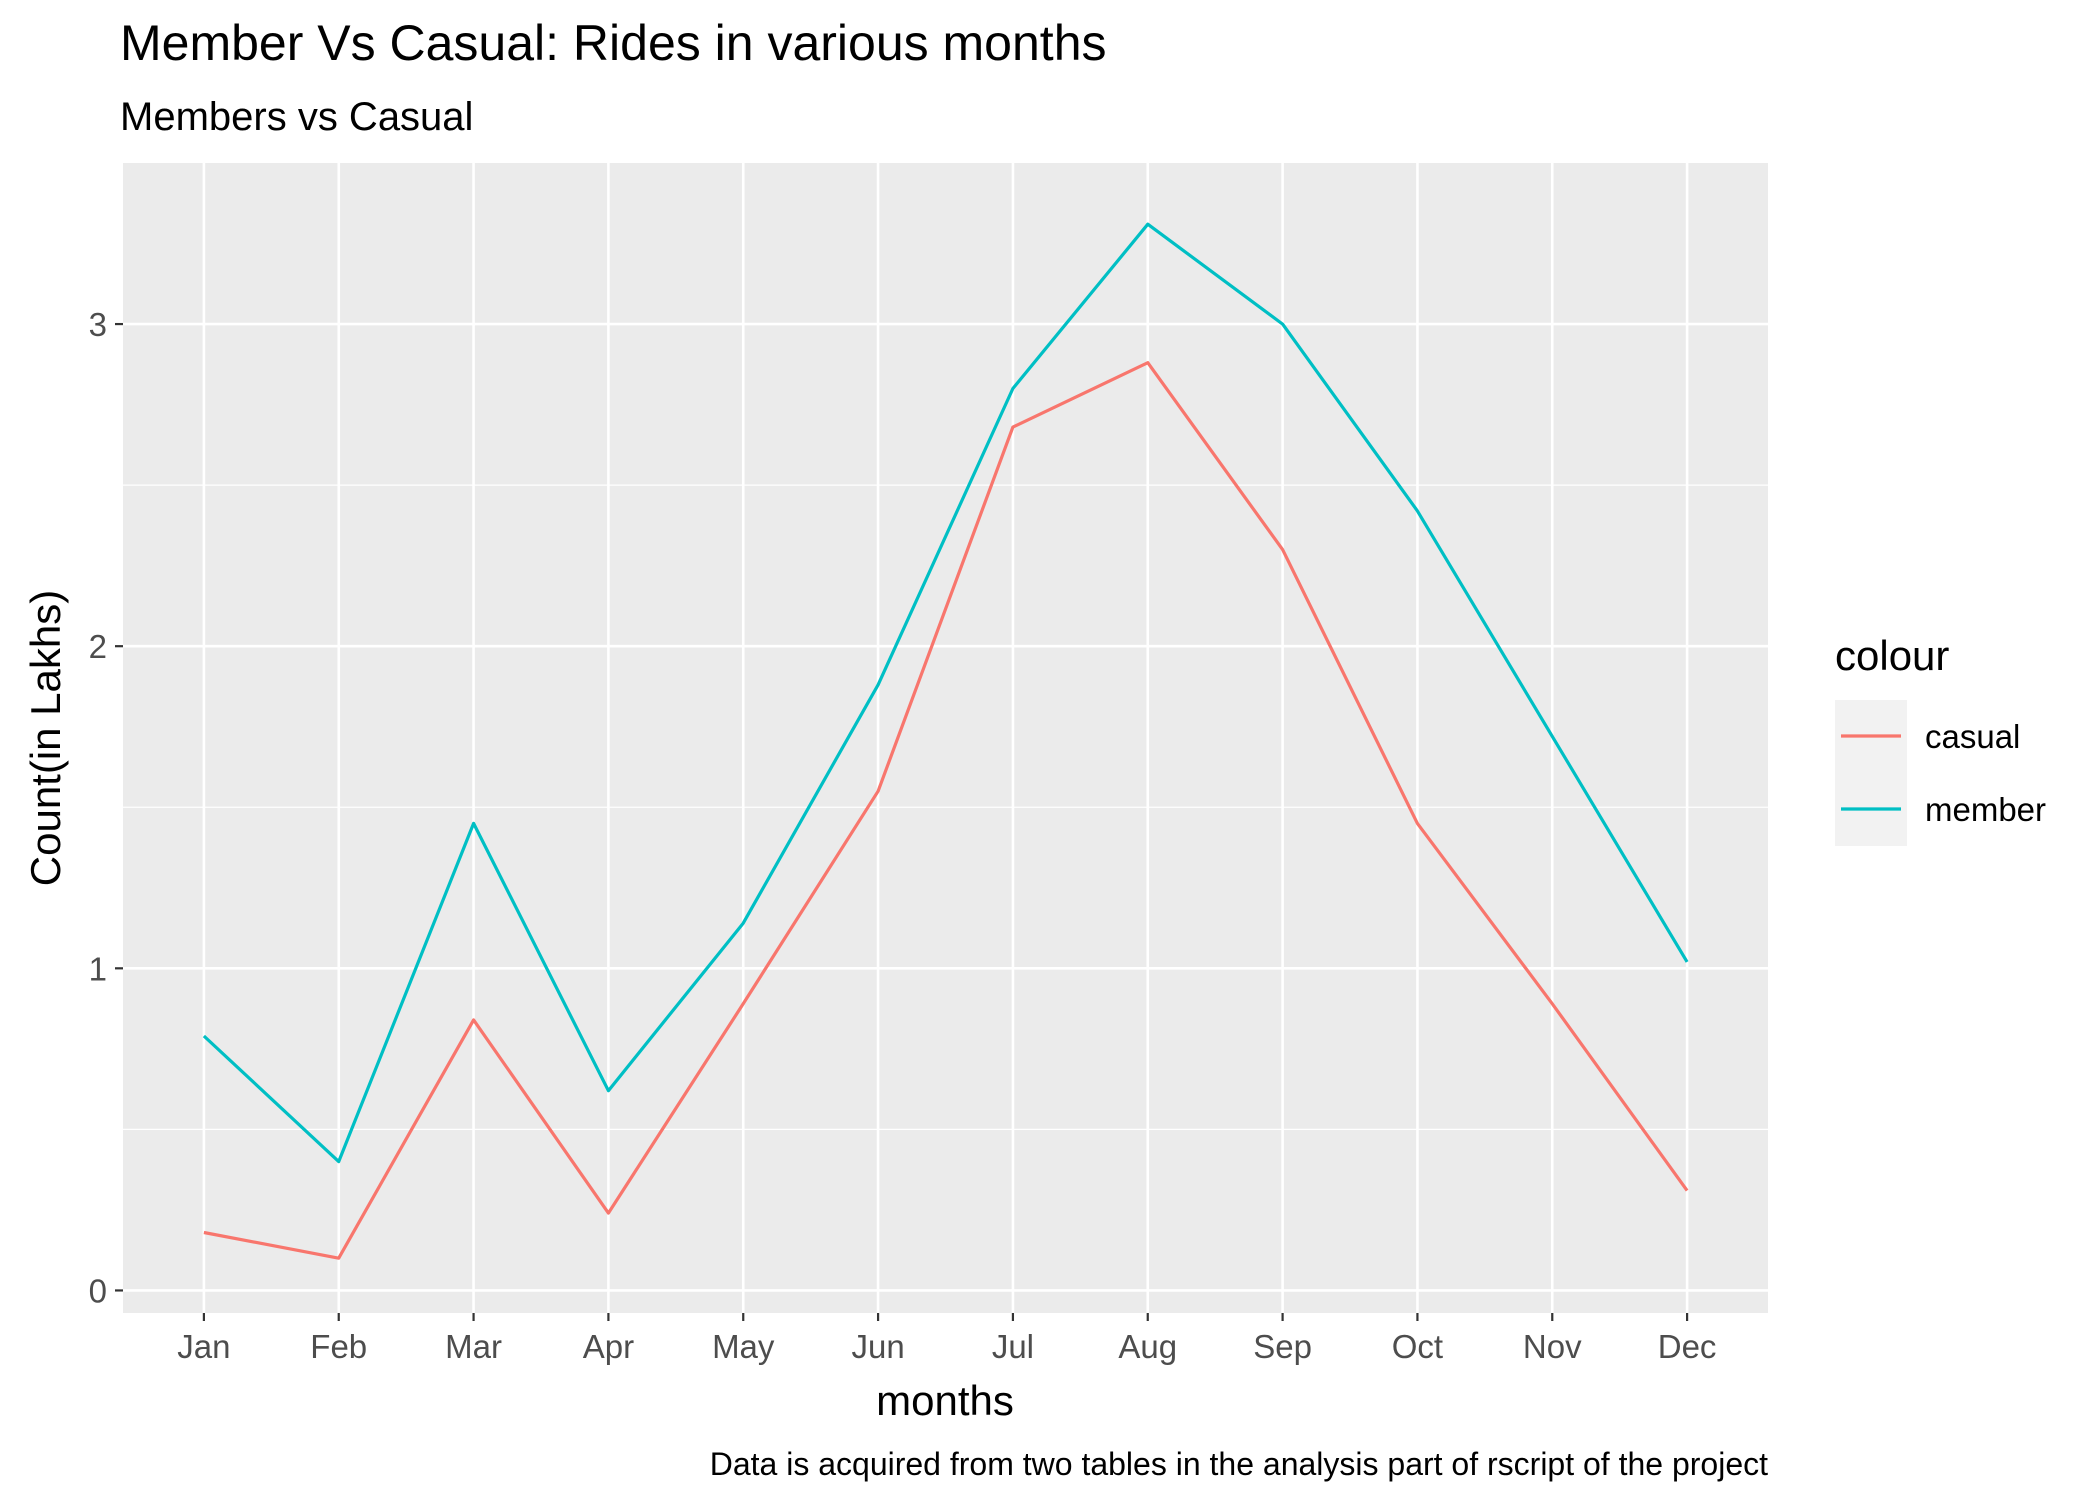 The image size is (2100, 1499). What do you see at coordinates (608, 1346) in the screenshot?
I see `x-tick-label: Apr` at bounding box center [608, 1346].